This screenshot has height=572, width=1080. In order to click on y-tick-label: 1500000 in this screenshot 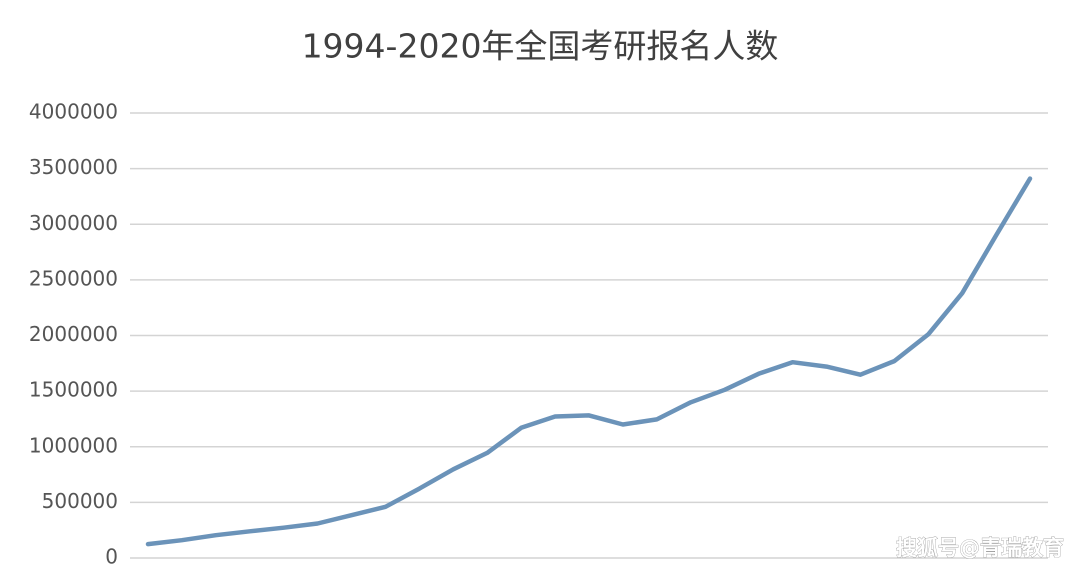, I will do `click(73, 390)`.